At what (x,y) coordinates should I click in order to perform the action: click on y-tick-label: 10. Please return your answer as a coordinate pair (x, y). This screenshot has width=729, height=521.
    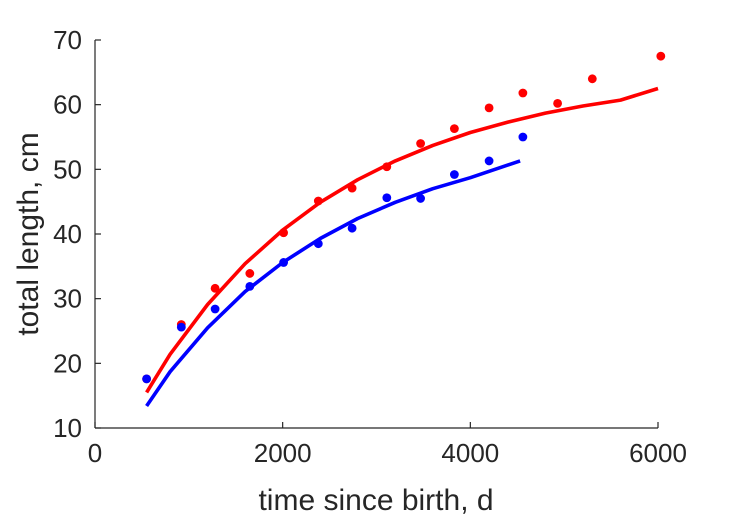
    Looking at the image, I should click on (67, 428).